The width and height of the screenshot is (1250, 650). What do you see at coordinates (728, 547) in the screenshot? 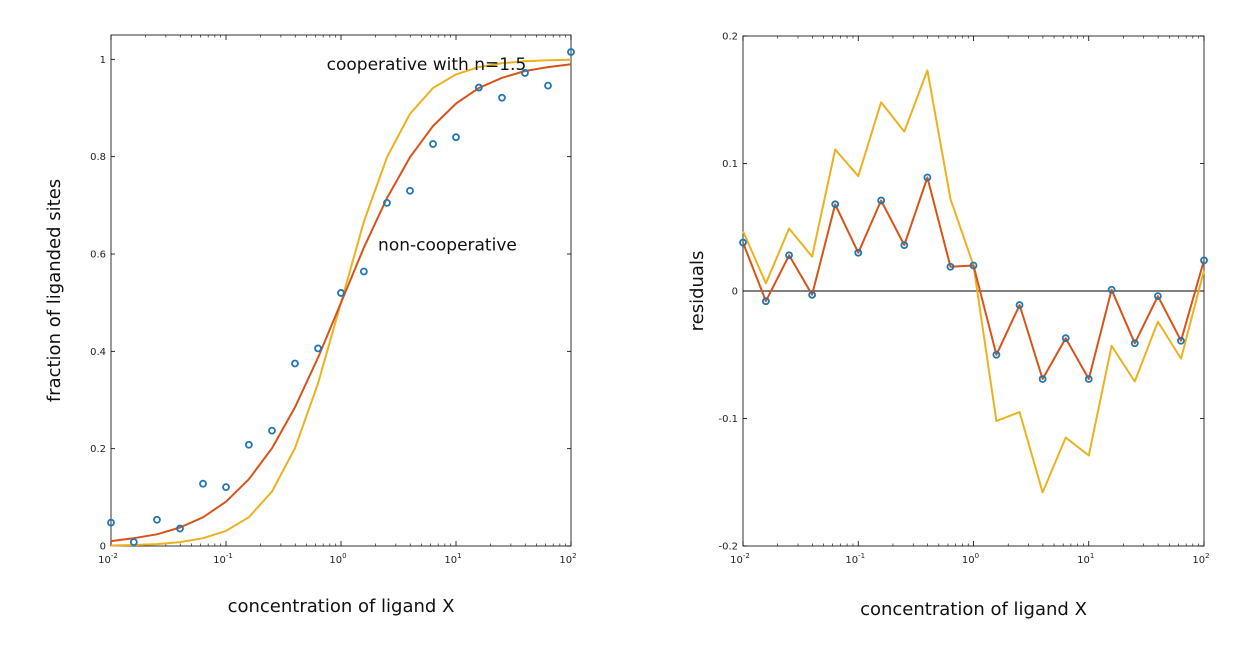
I see `y-tick-label: -0.2` at bounding box center [728, 547].